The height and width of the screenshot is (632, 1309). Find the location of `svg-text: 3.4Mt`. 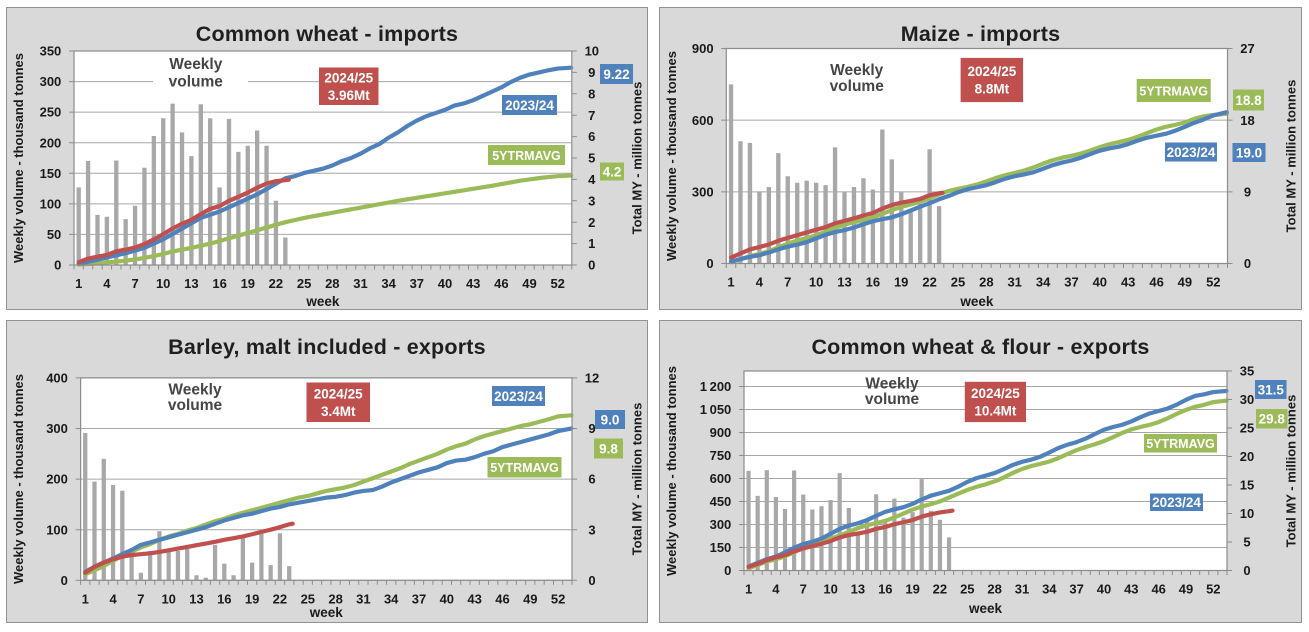

svg-text: 3.4Mt is located at coordinates (338, 411).